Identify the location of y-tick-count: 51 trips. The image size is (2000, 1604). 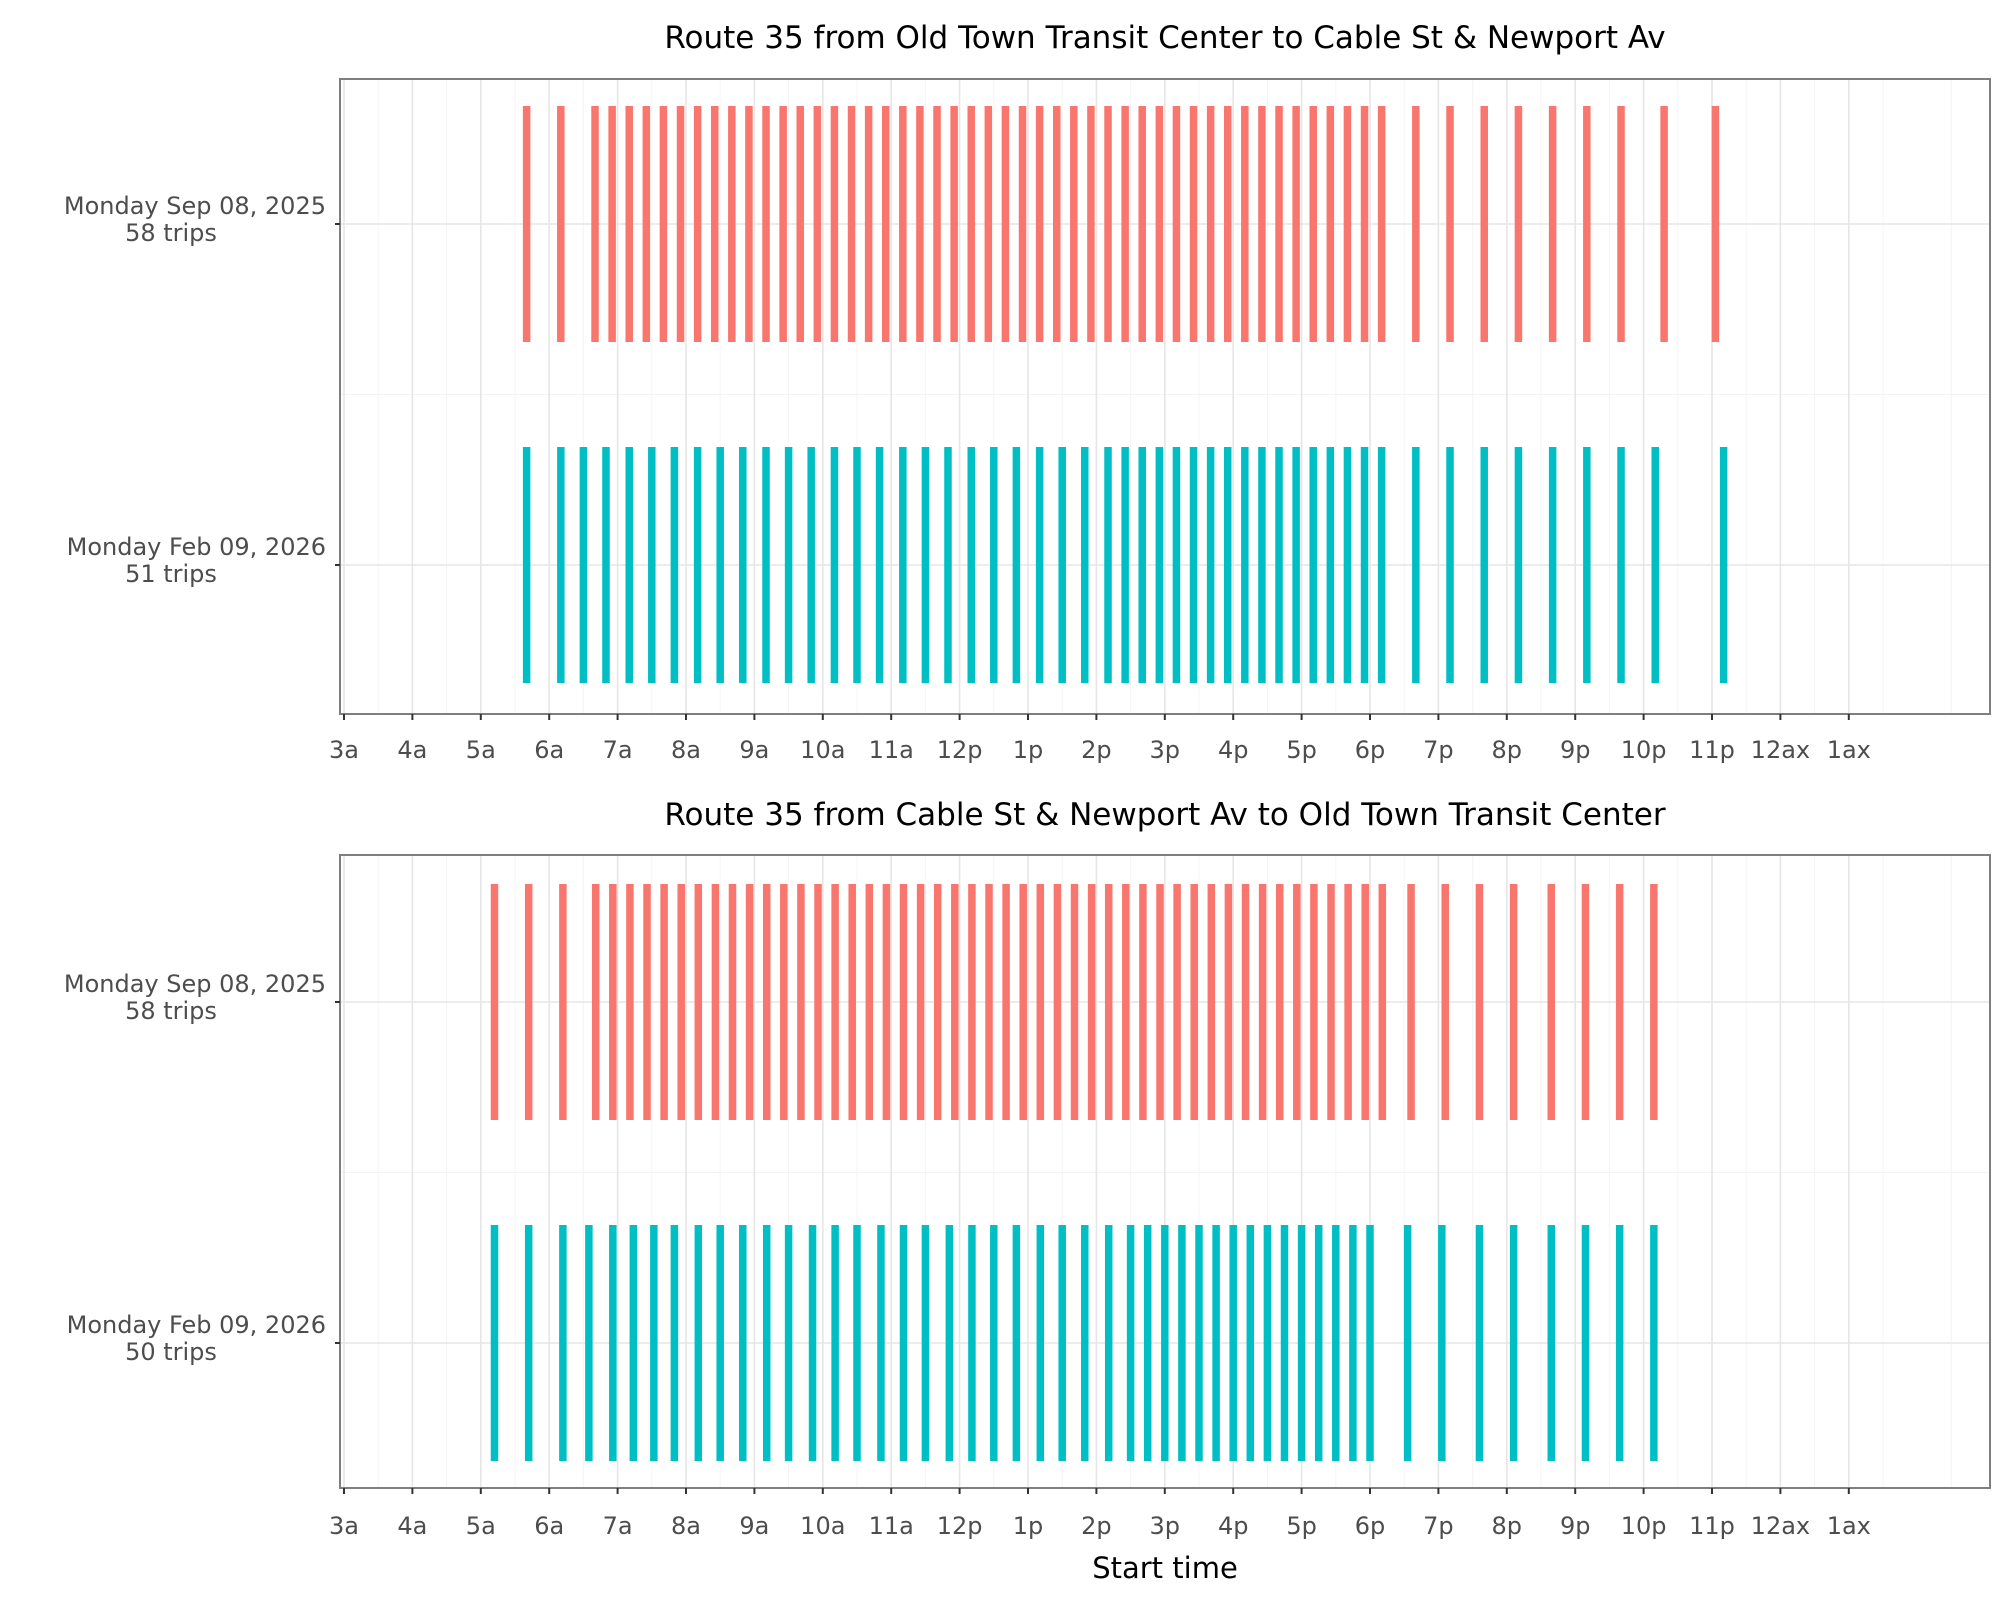
(171, 574).